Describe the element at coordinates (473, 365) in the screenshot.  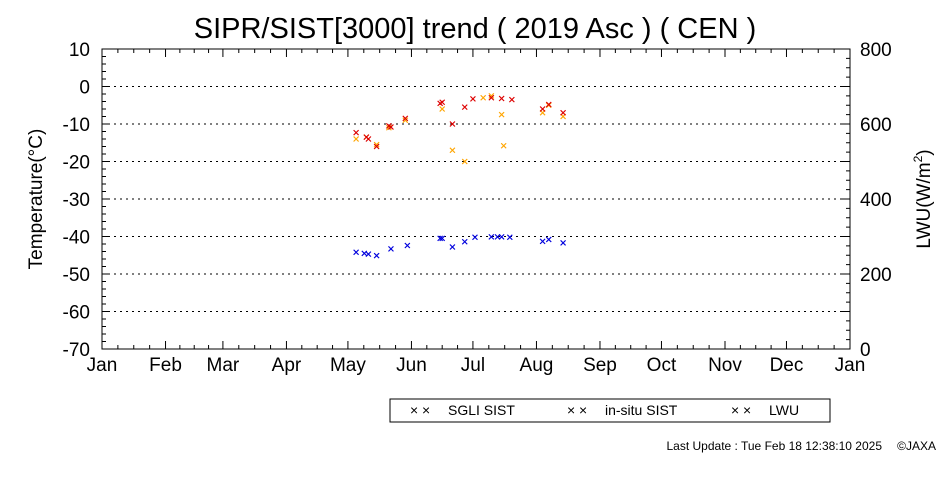
I see `x-tick-label: Jul` at that location.